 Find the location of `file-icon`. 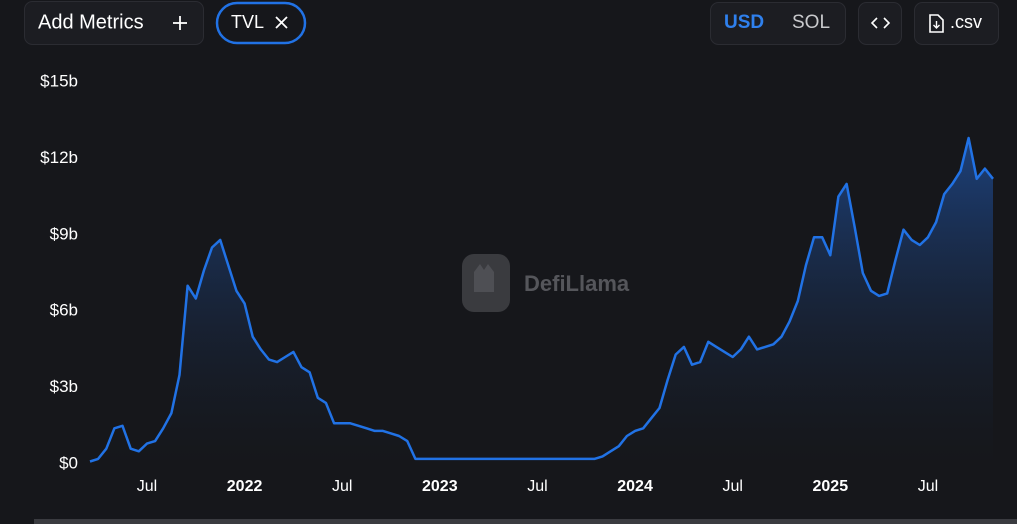

file-icon is located at coordinates (936, 23).